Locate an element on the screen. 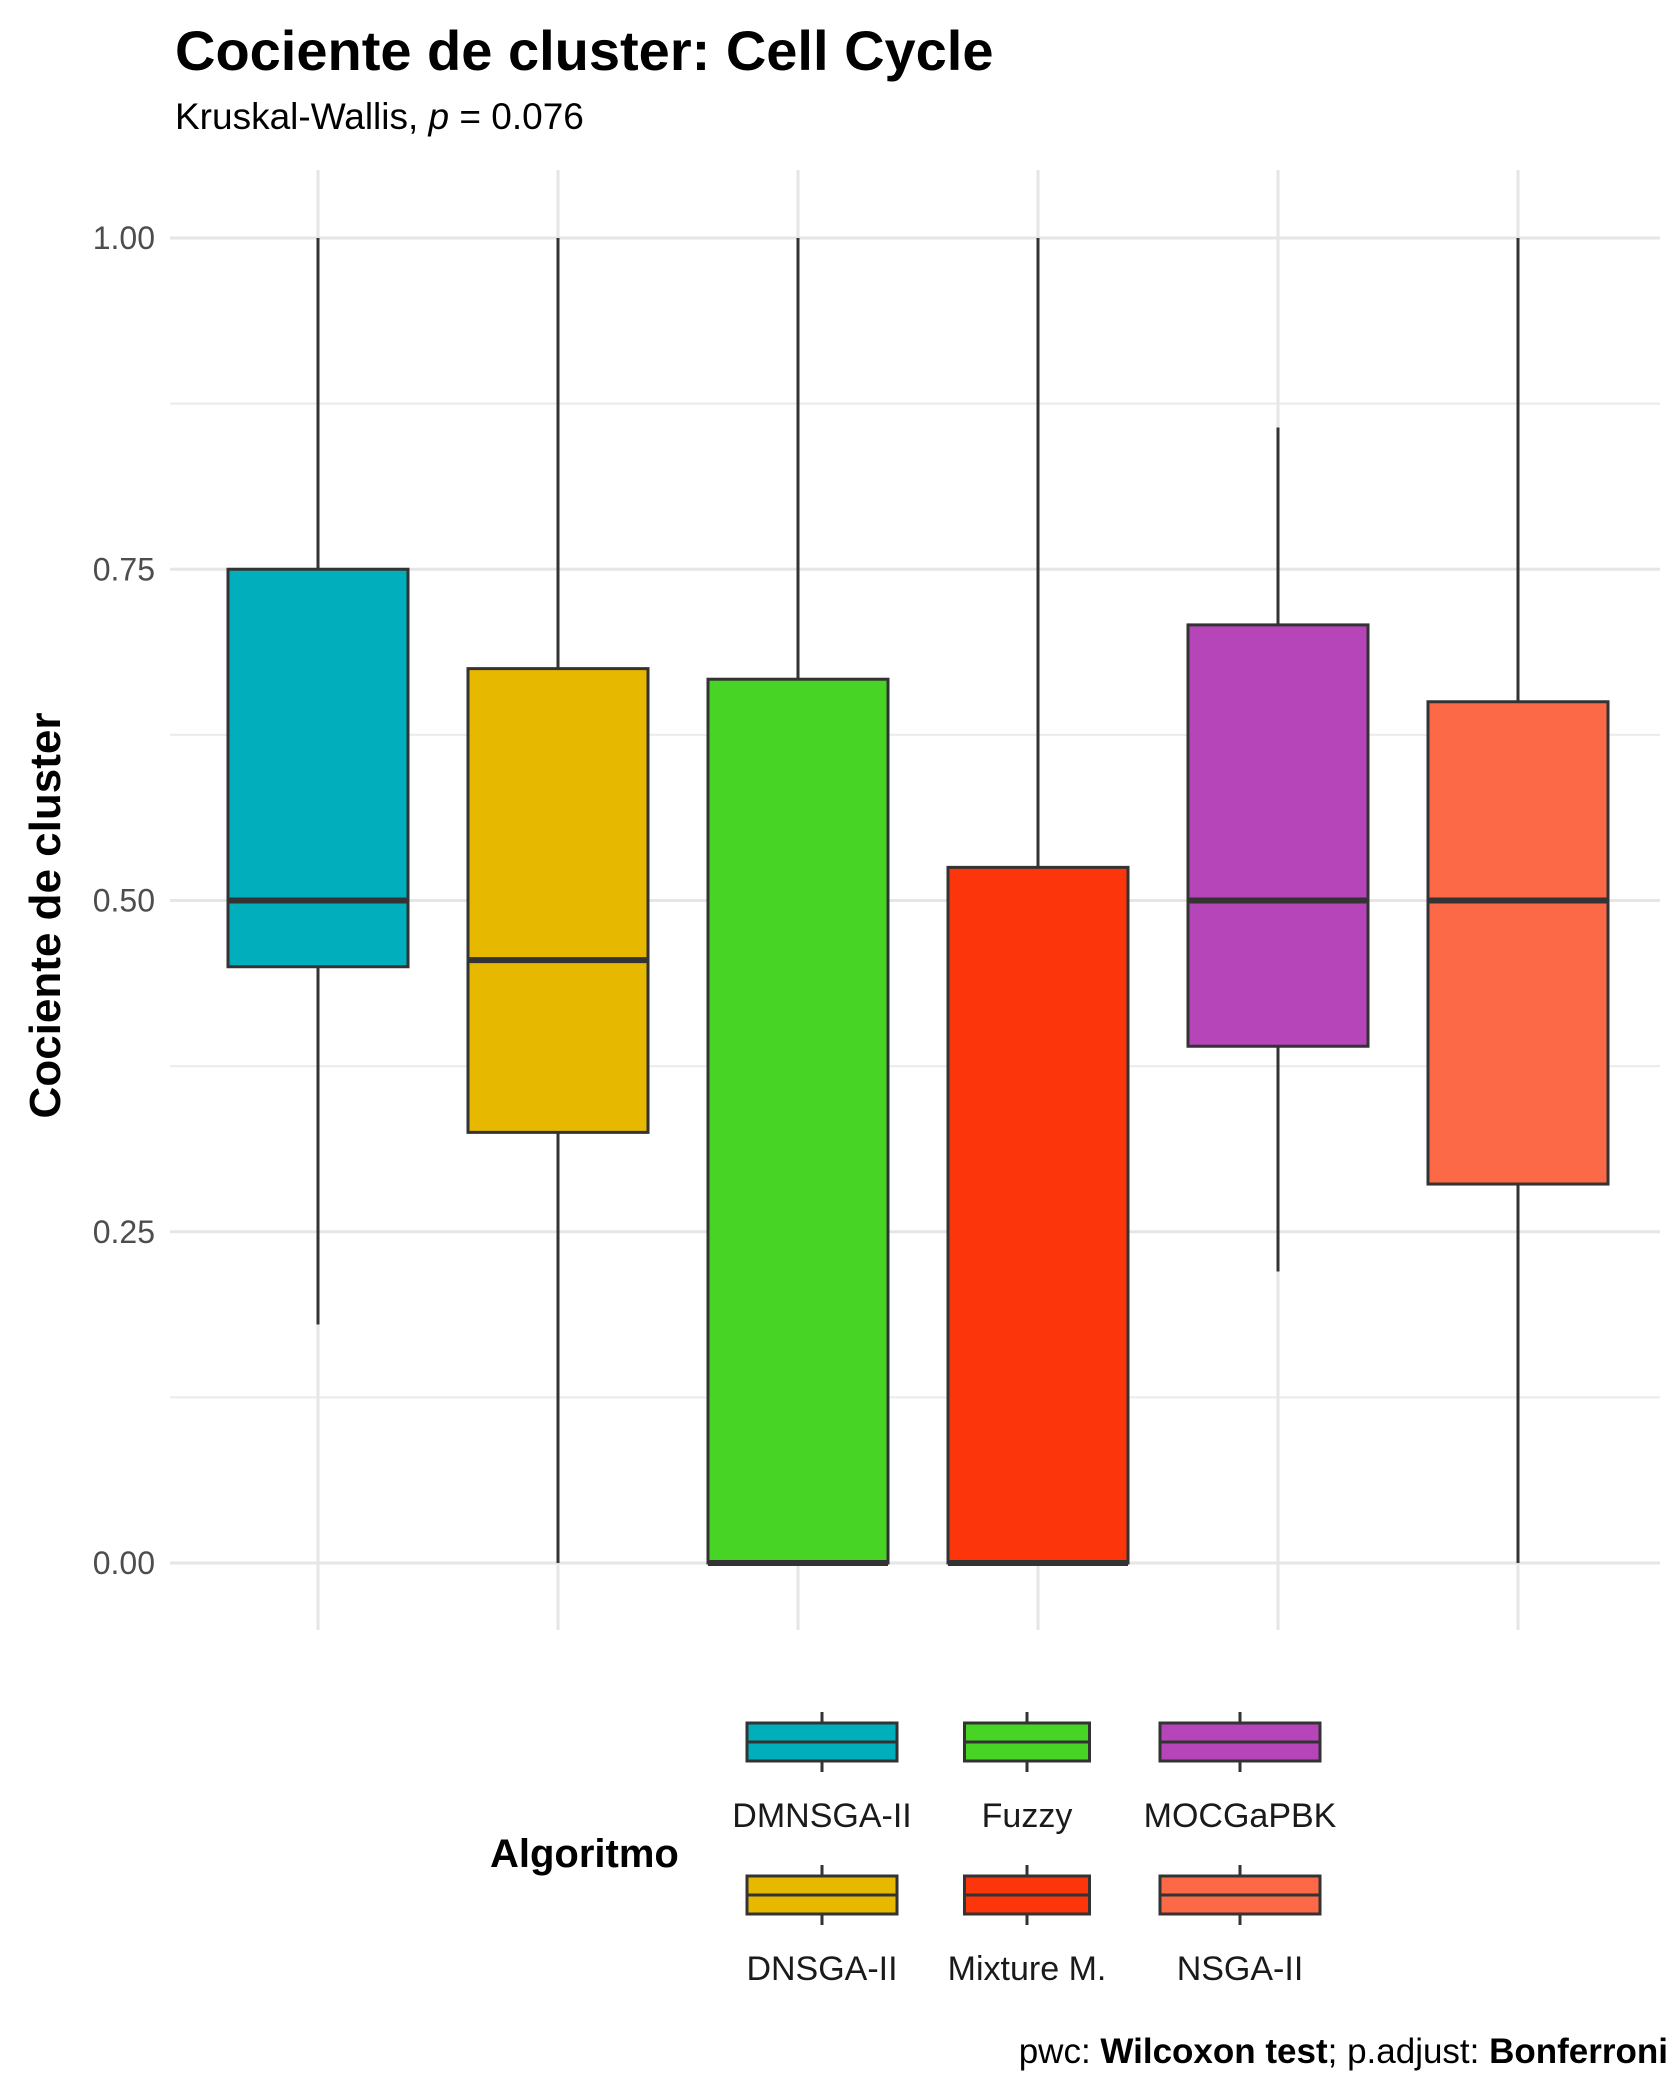 This screenshot has height=2100, width=1680. chart-caption: pwc: Wilcoxon test; p.adjust: Bonferroni is located at coordinates (1343, 2052).